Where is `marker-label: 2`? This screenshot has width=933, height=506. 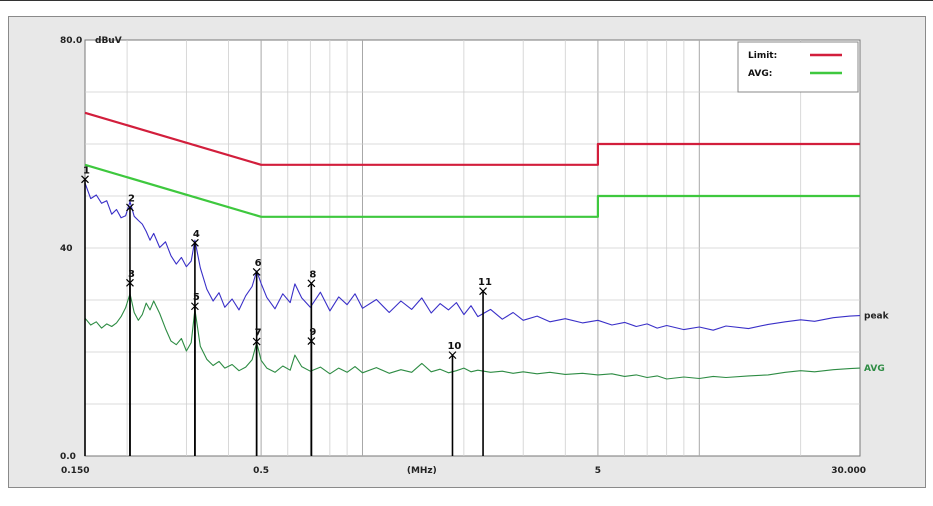 marker-label: 2 is located at coordinates (131, 198).